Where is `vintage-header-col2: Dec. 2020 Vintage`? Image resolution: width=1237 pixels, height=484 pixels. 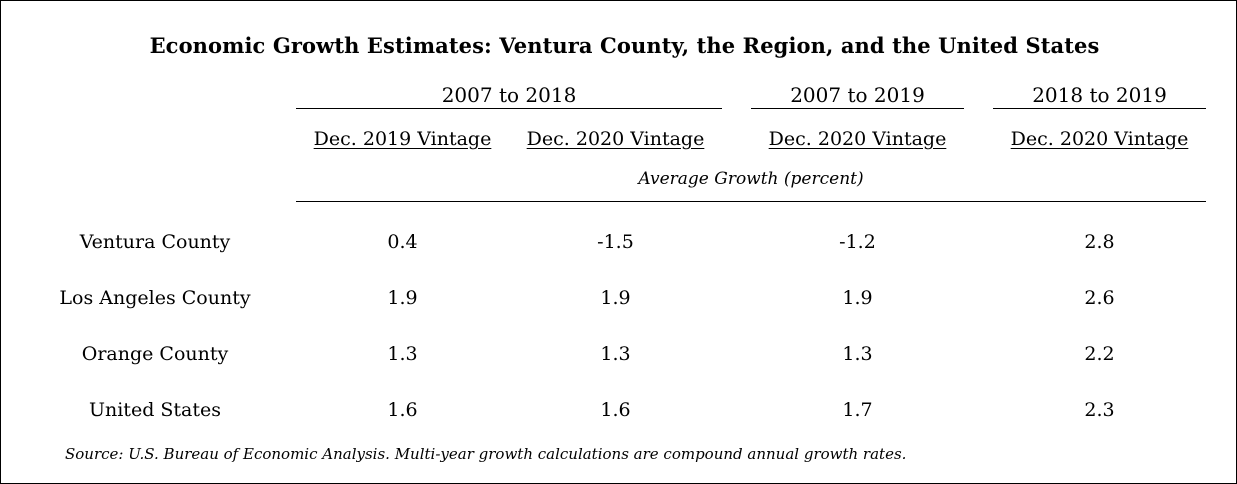 vintage-header-col2: Dec. 2020 Vintage is located at coordinates (615, 139).